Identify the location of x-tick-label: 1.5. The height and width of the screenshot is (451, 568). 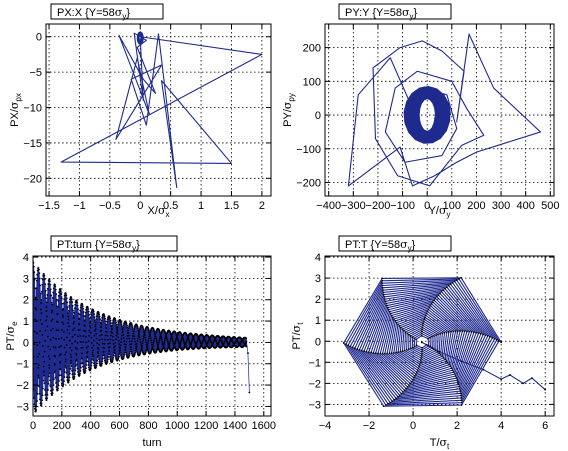
(231, 206).